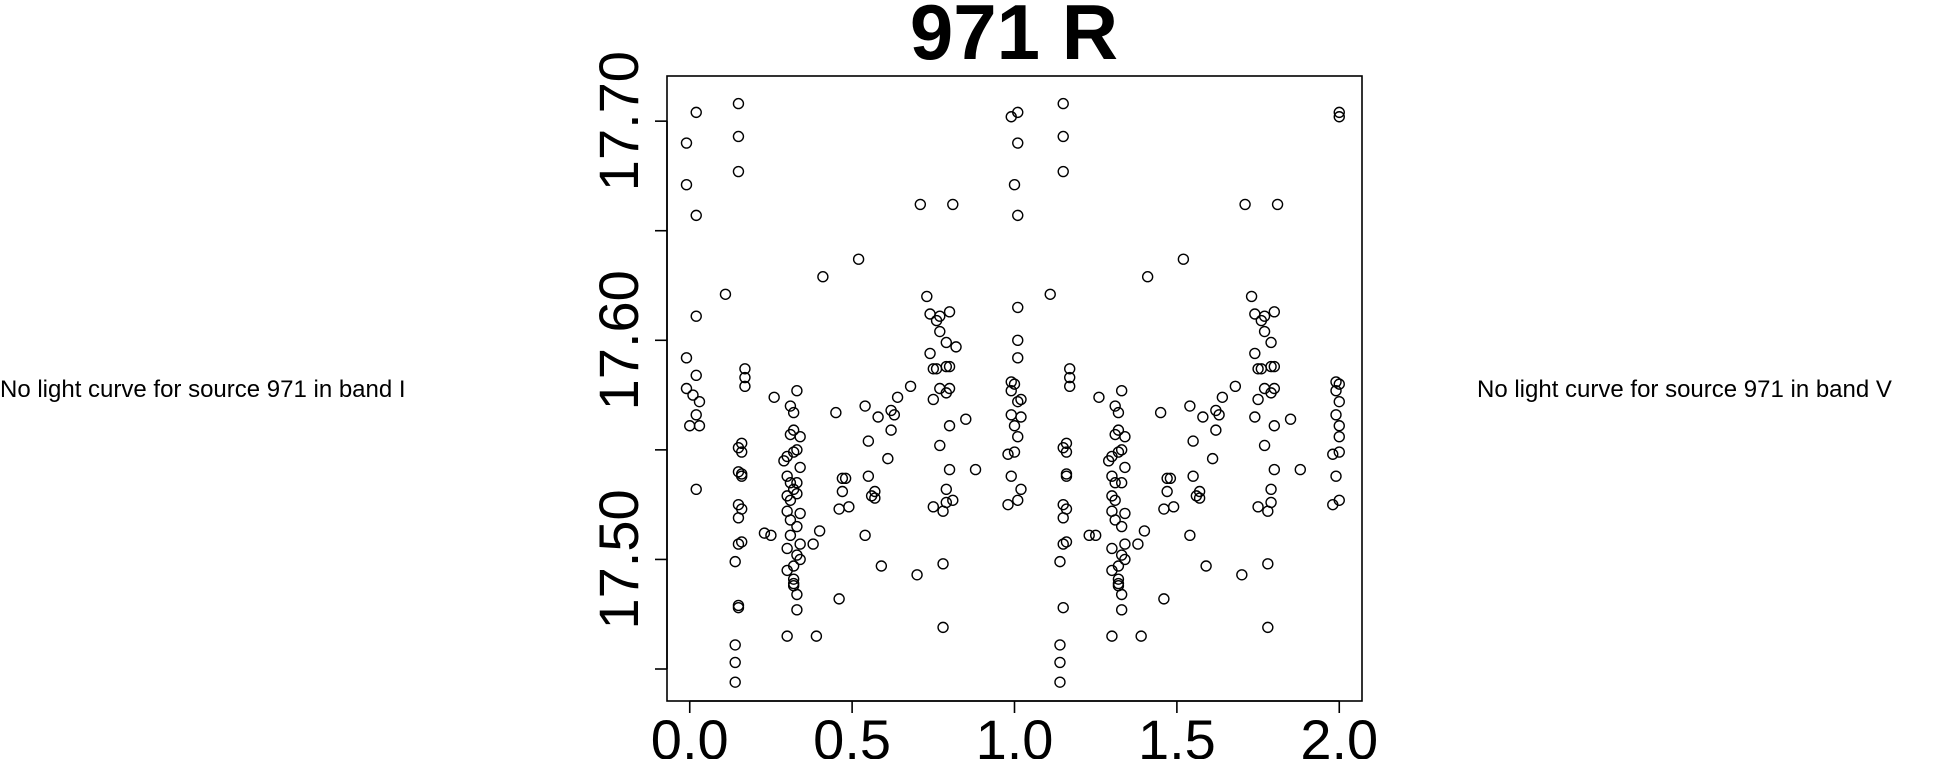  What do you see at coordinates (203, 389) in the screenshot?
I see `no-curve-note-band-i: No light curve for source 971 in band I` at bounding box center [203, 389].